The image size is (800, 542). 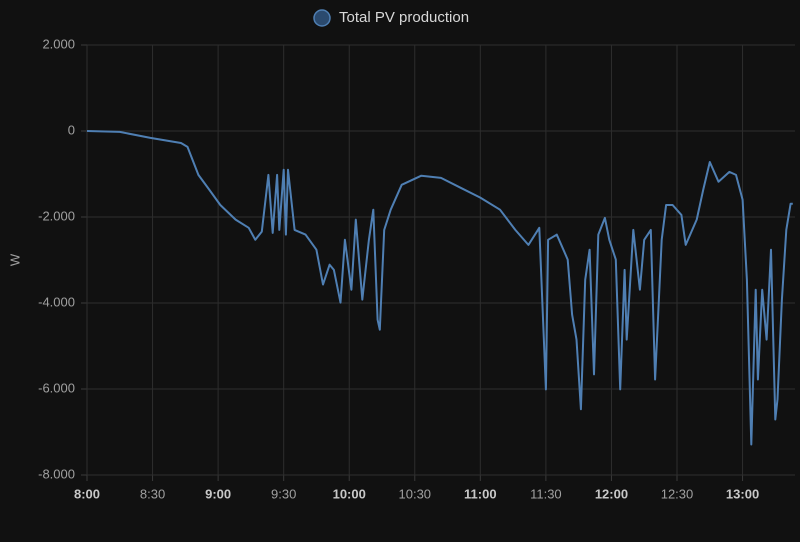 What do you see at coordinates (56, 301) in the screenshot?
I see `y-tick-label: -4.000` at bounding box center [56, 301].